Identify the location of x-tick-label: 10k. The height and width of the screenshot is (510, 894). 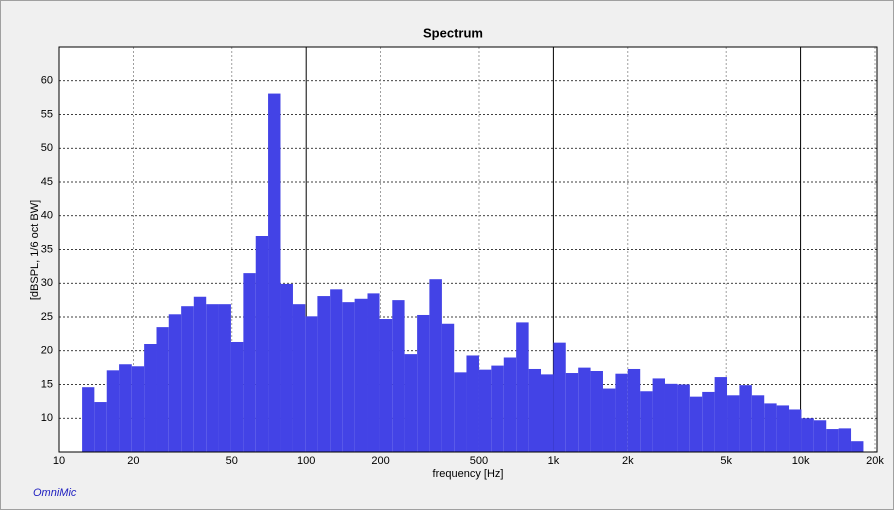
(801, 461).